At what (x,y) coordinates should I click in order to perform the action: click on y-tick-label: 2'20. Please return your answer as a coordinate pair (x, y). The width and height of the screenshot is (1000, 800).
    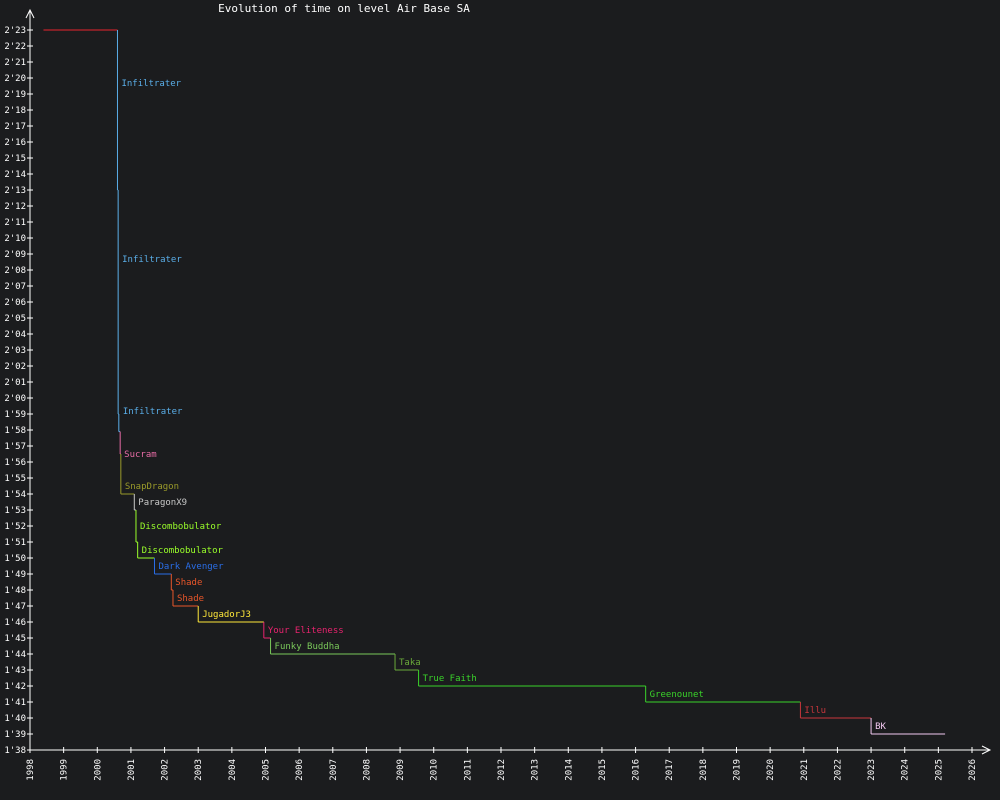
    Looking at the image, I should click on (15, 79).